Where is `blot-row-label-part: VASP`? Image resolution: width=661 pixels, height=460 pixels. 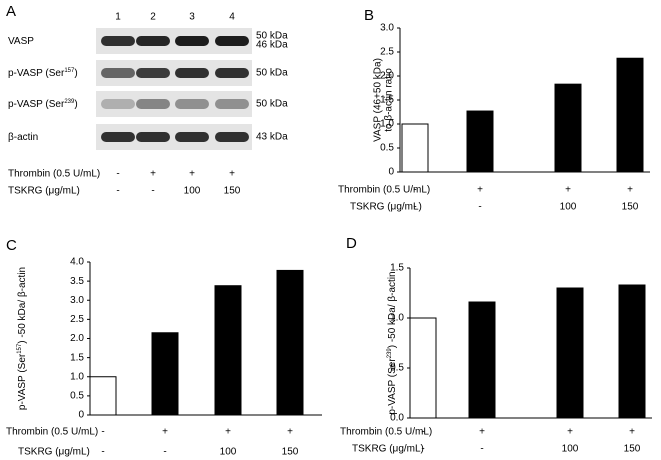
blot-row-label-part: VASP is located at coordinates (21, 41).